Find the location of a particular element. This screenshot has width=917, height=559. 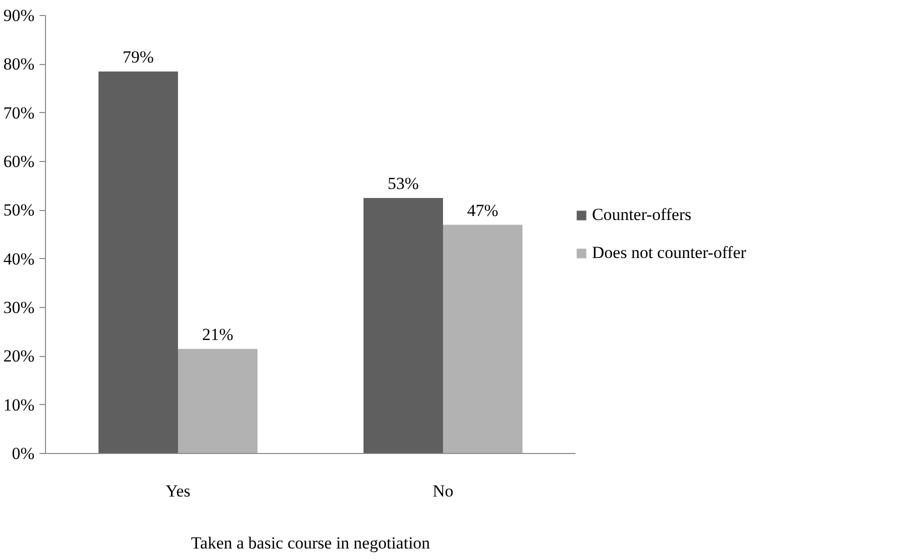

y-tick-label: 50% is located at coordinates (19, 210).